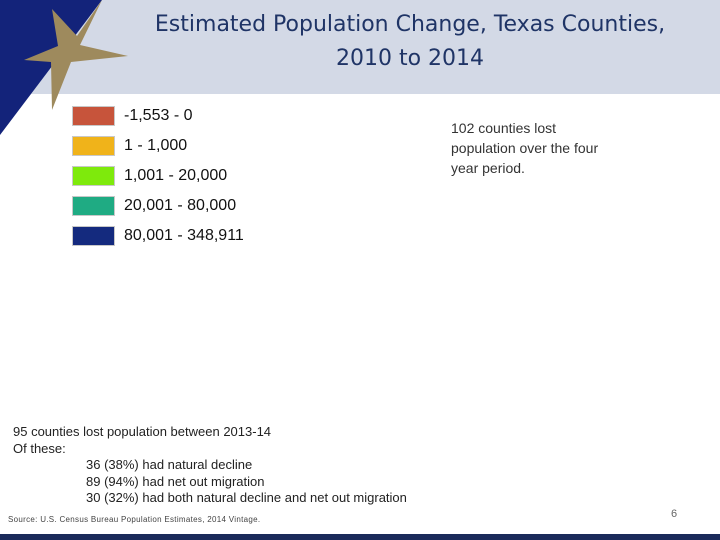 The width and height of the screenshot is (720, 540). I want to click on legend-label: 1,001 - 20,000, so click(176, 175).